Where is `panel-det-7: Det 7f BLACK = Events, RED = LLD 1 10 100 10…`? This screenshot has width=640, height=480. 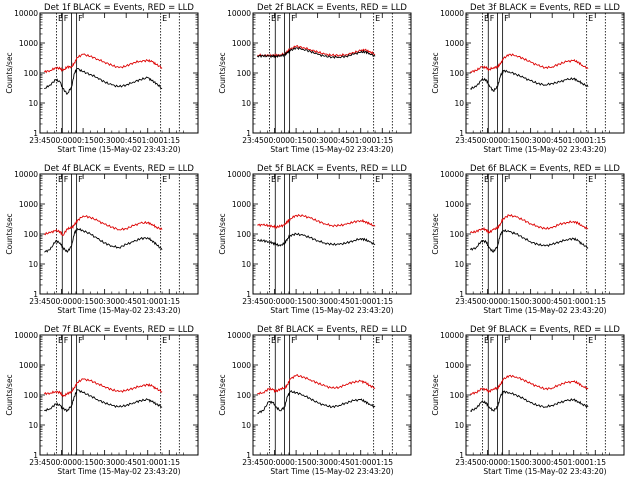
panel-det-7: Det 7f BLACK = Events, RED = LLD 1 10 100 10… is located at coordinates (102, 400).